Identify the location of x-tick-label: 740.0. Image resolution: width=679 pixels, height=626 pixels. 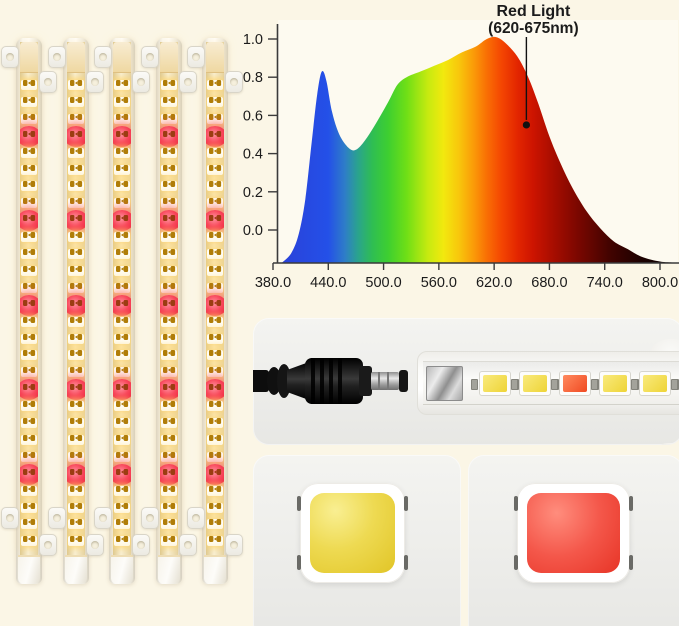
(605, 283).